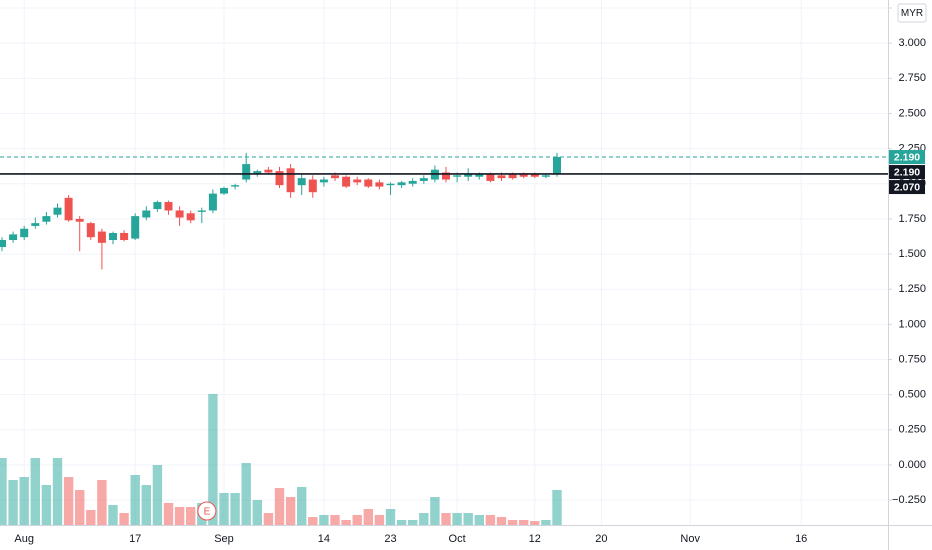 Image resolution: width=932 pixels, height=550 pixels. I want to click on y-tick-label: 2.500, so click(912, 113).